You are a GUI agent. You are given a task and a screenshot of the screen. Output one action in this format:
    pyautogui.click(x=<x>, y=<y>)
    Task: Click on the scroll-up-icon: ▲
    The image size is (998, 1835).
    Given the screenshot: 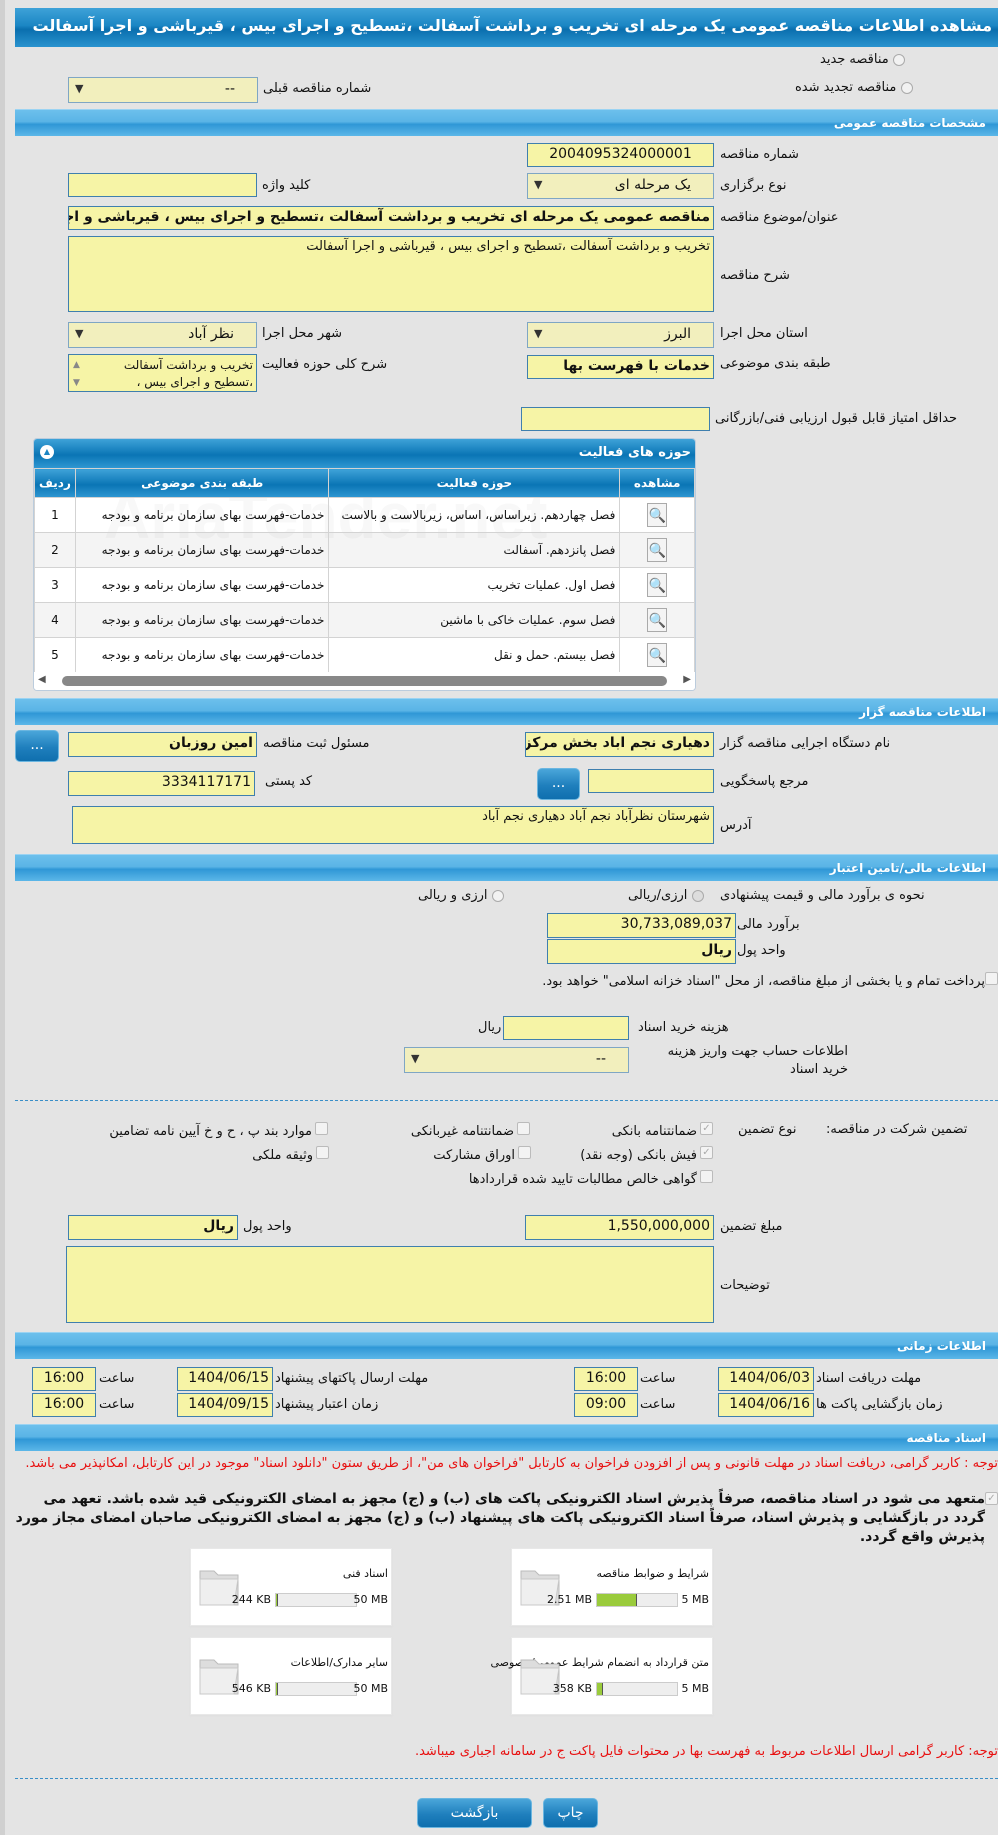 What is the action you would take?
    pyautogui.click(x=76, y=365)
    